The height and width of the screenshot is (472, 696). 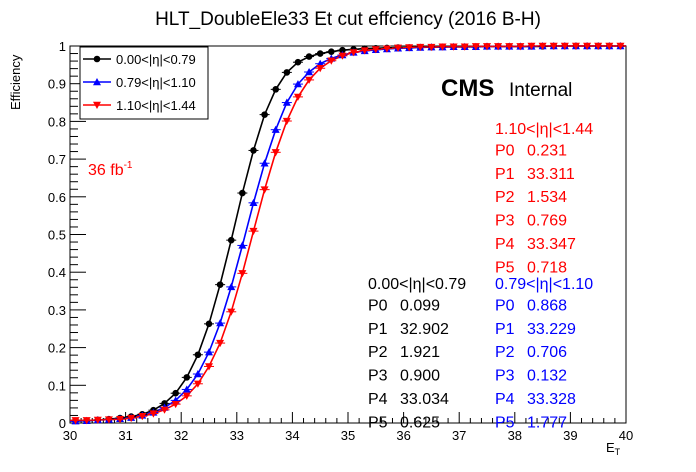 What do you see at coordinates (420, 305) in the screenshot?
I see `fit-param-value: 0.099` at bounding box center [420, 305].